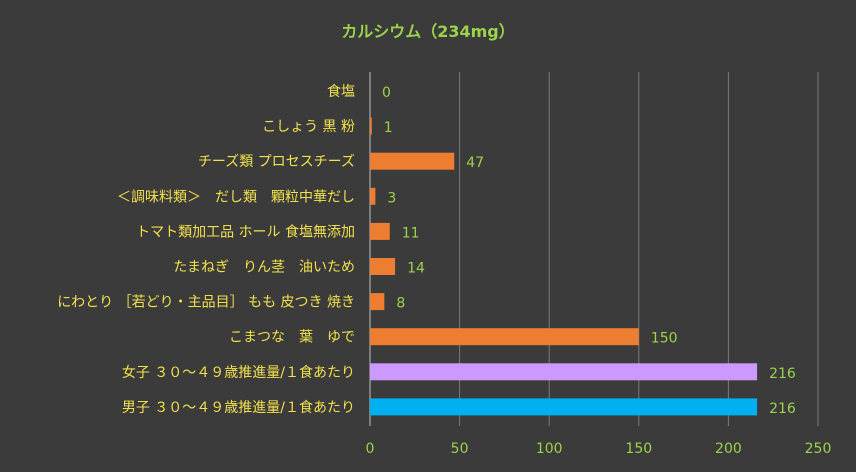  Describe the element at coordinates (475, 163) in the screenshot. I see `data-label: 47` at that location.